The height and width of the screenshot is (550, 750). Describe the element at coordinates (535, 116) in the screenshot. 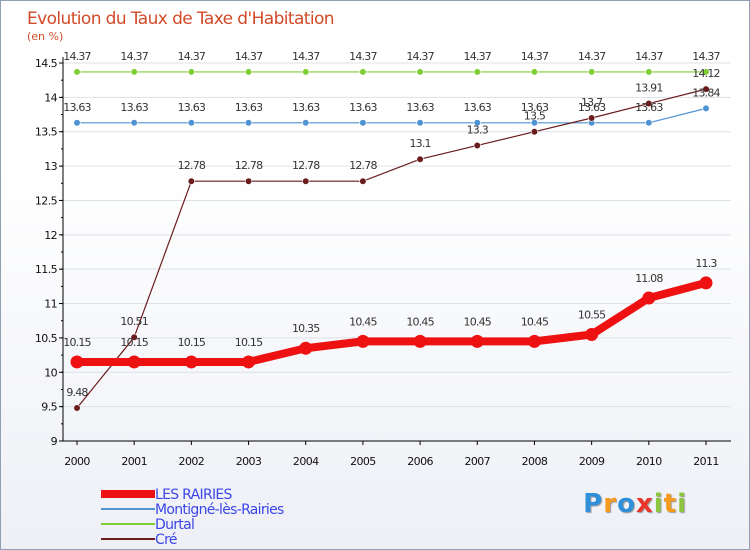

I see `data-label: 13.5` at that location.